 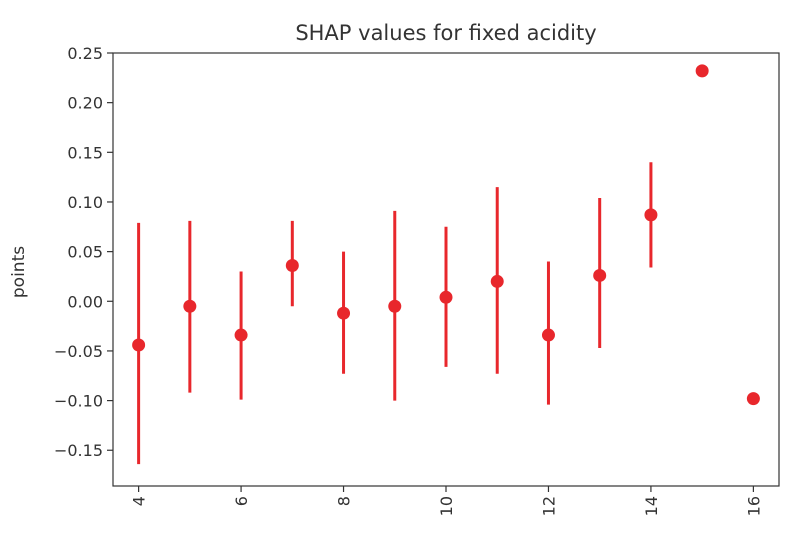 I want to click on x-tick-label: 14, so click(x=651, y=506).